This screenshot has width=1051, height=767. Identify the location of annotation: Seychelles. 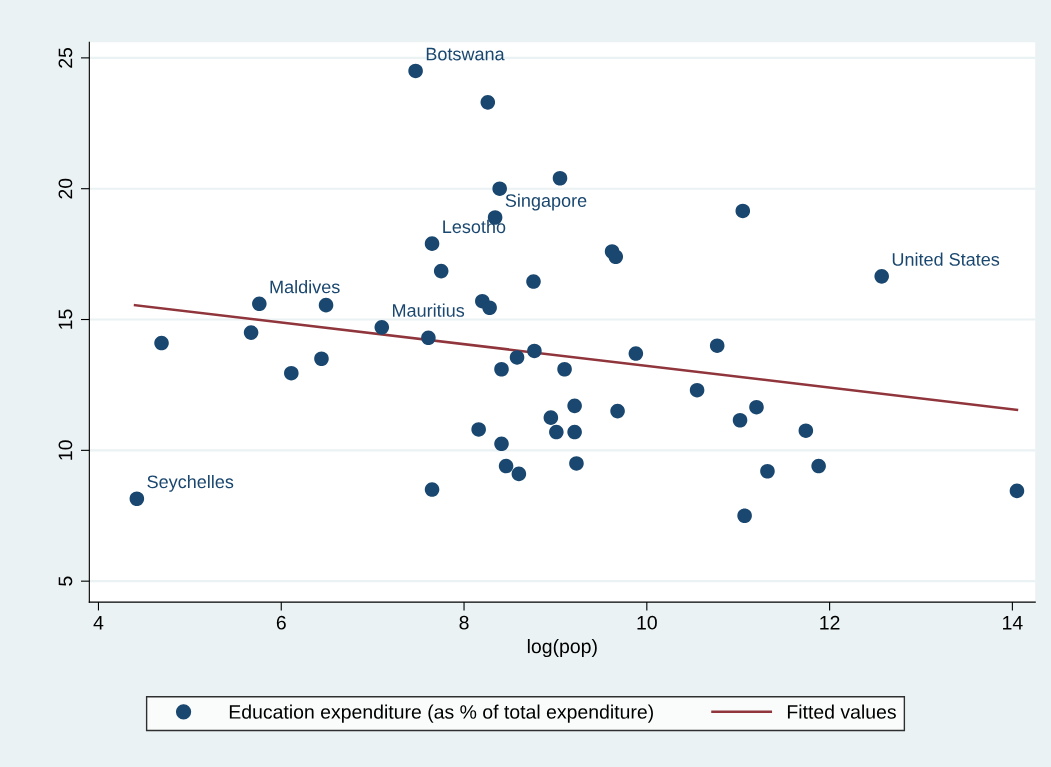
(190, 483).